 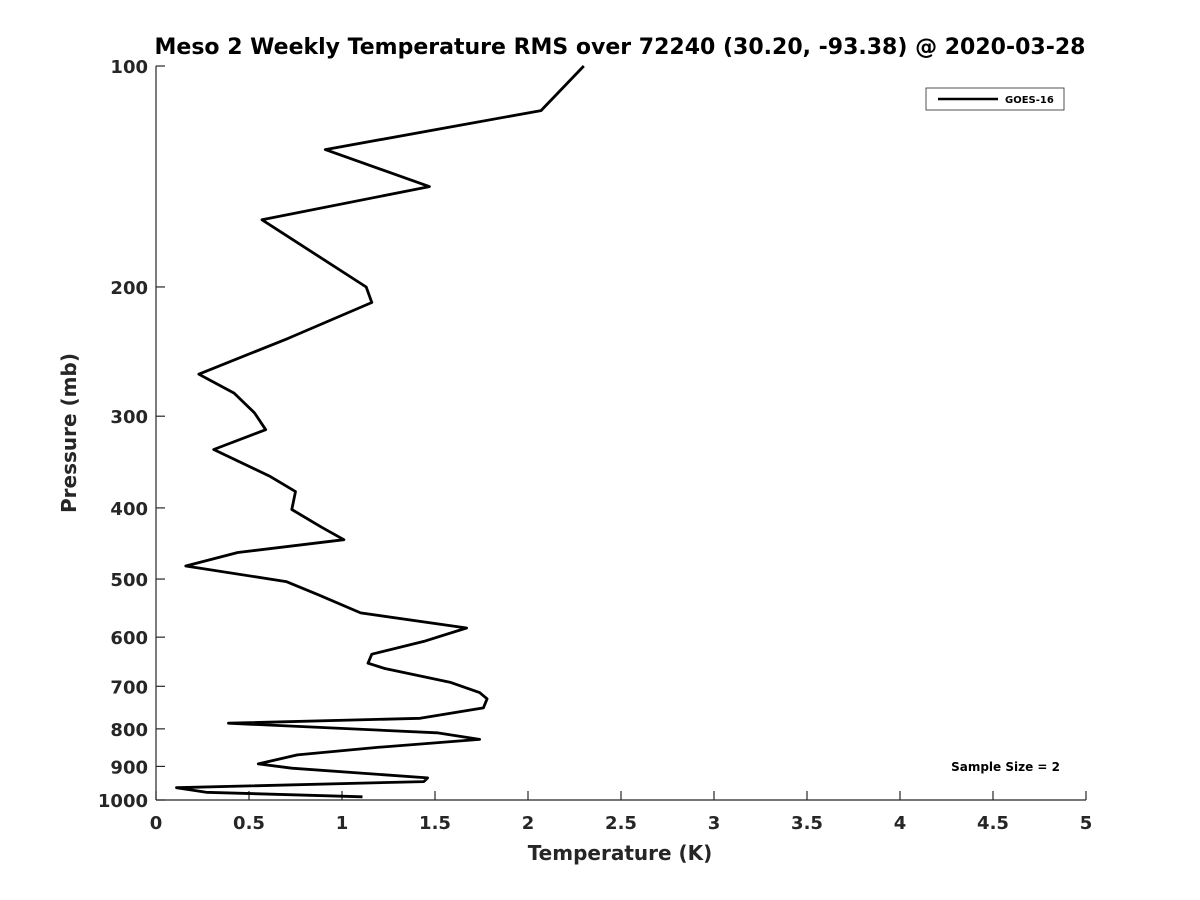 What do you see at coordinates (621, 812) in the screenshot?
I see `x-ticks: 0 0.5 1 1.5 2 2.5 3 3.5 4 4.5 5` at bounding box center [621, 812].